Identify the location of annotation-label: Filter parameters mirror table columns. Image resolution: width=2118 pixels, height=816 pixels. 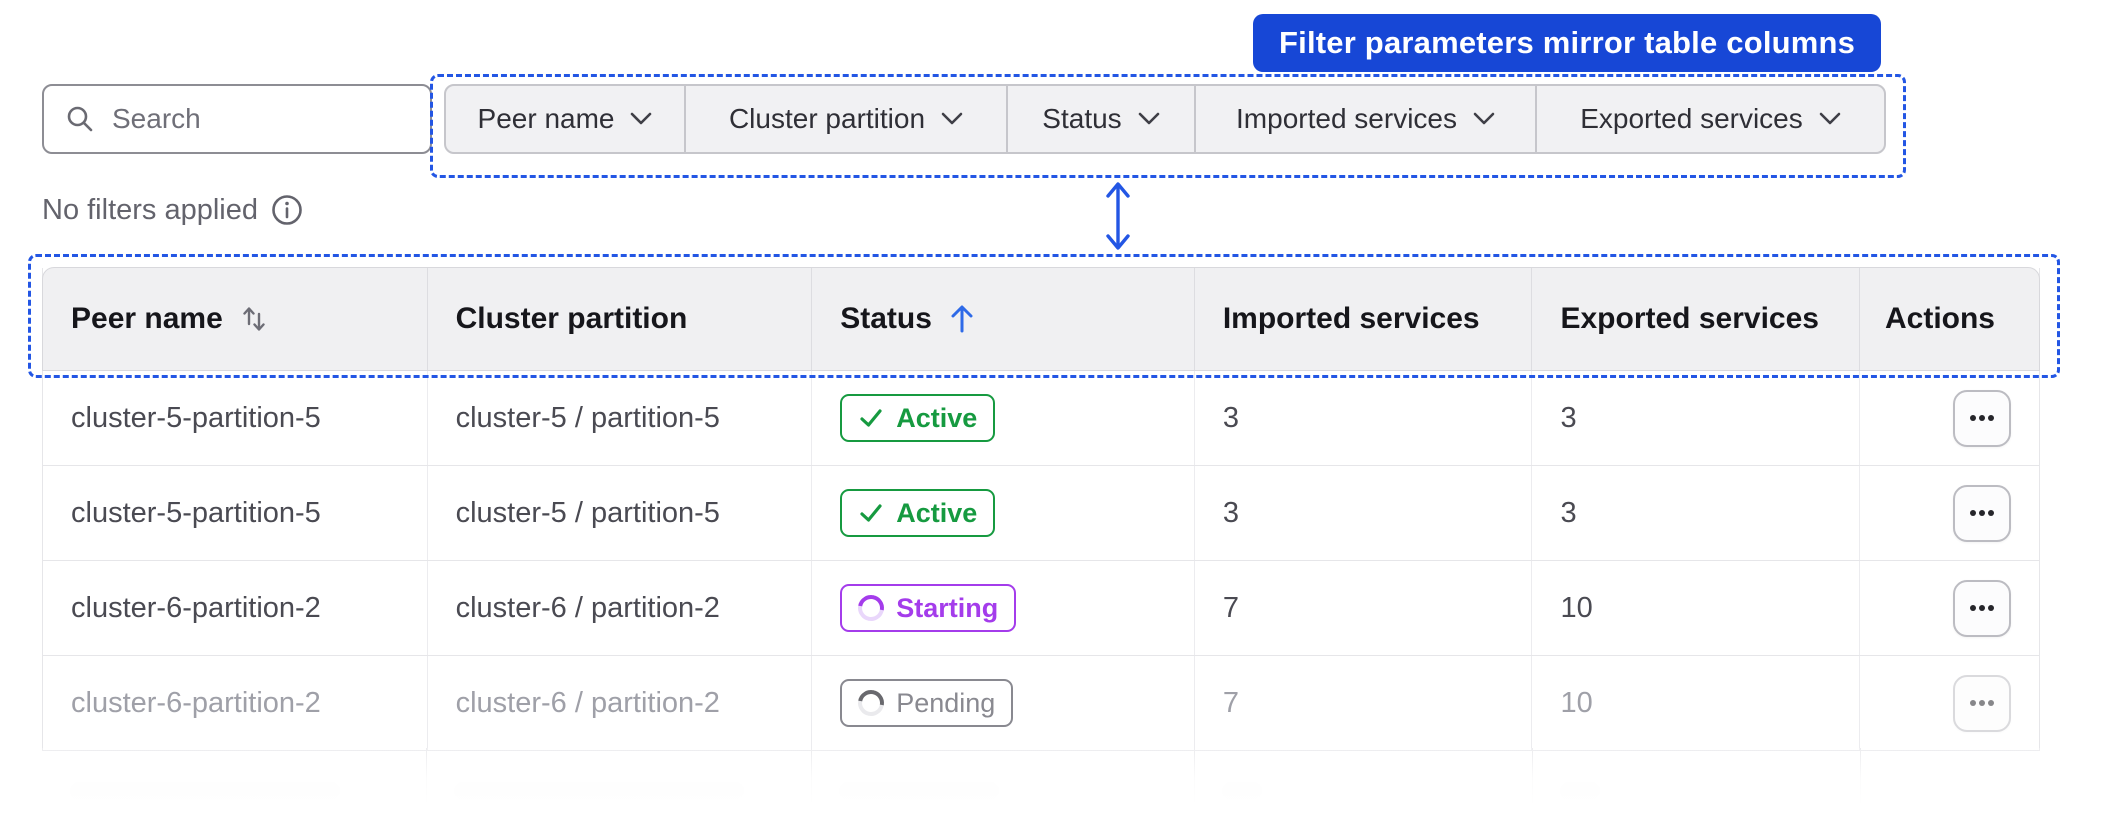
(1567, 42).